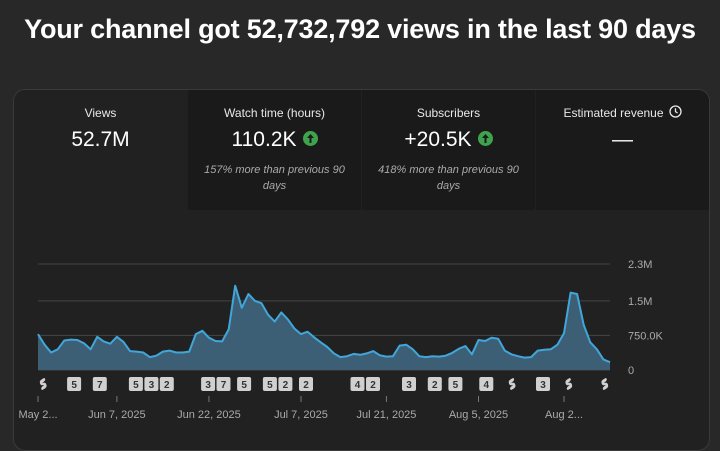  What do you see at coordinates (324, 324) in the screenshot?
I see `views-line` at bounding box center [324, 324].